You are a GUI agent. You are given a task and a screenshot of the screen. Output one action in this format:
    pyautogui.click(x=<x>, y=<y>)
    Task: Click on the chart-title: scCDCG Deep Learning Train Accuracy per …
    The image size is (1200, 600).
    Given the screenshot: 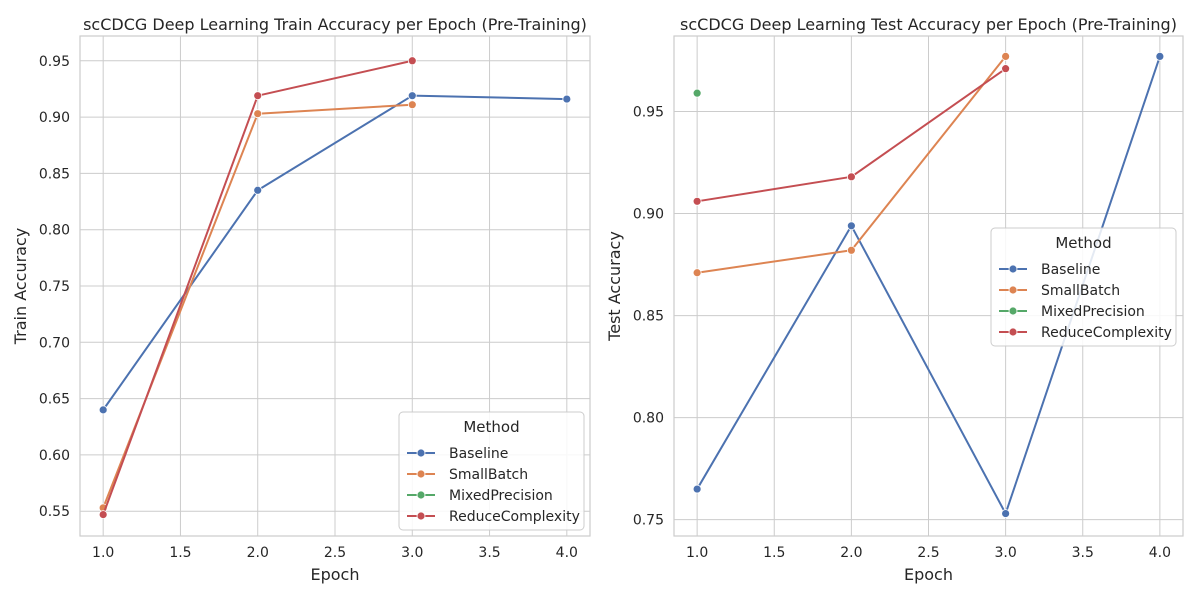 What is the action you would take?
    pyautogui.click(x=335, y=24)
    